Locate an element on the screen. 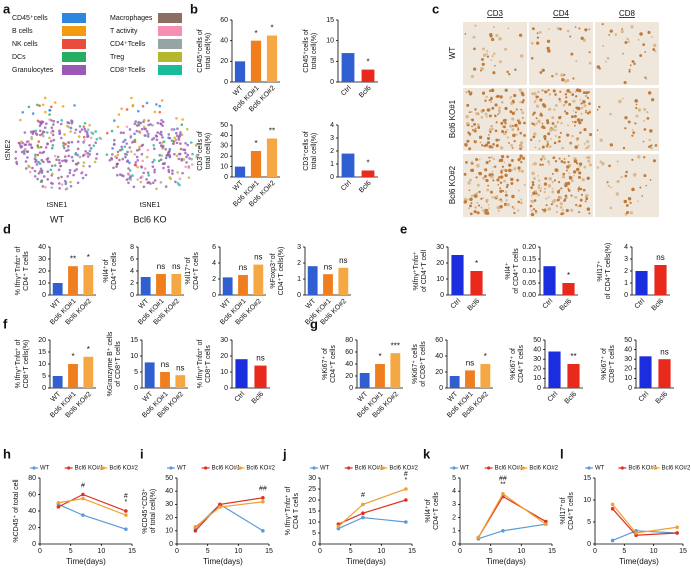 Image resolution: width=691 pixels, height=575 pixels. legend-label: WT is located at coordinates (182, 469).